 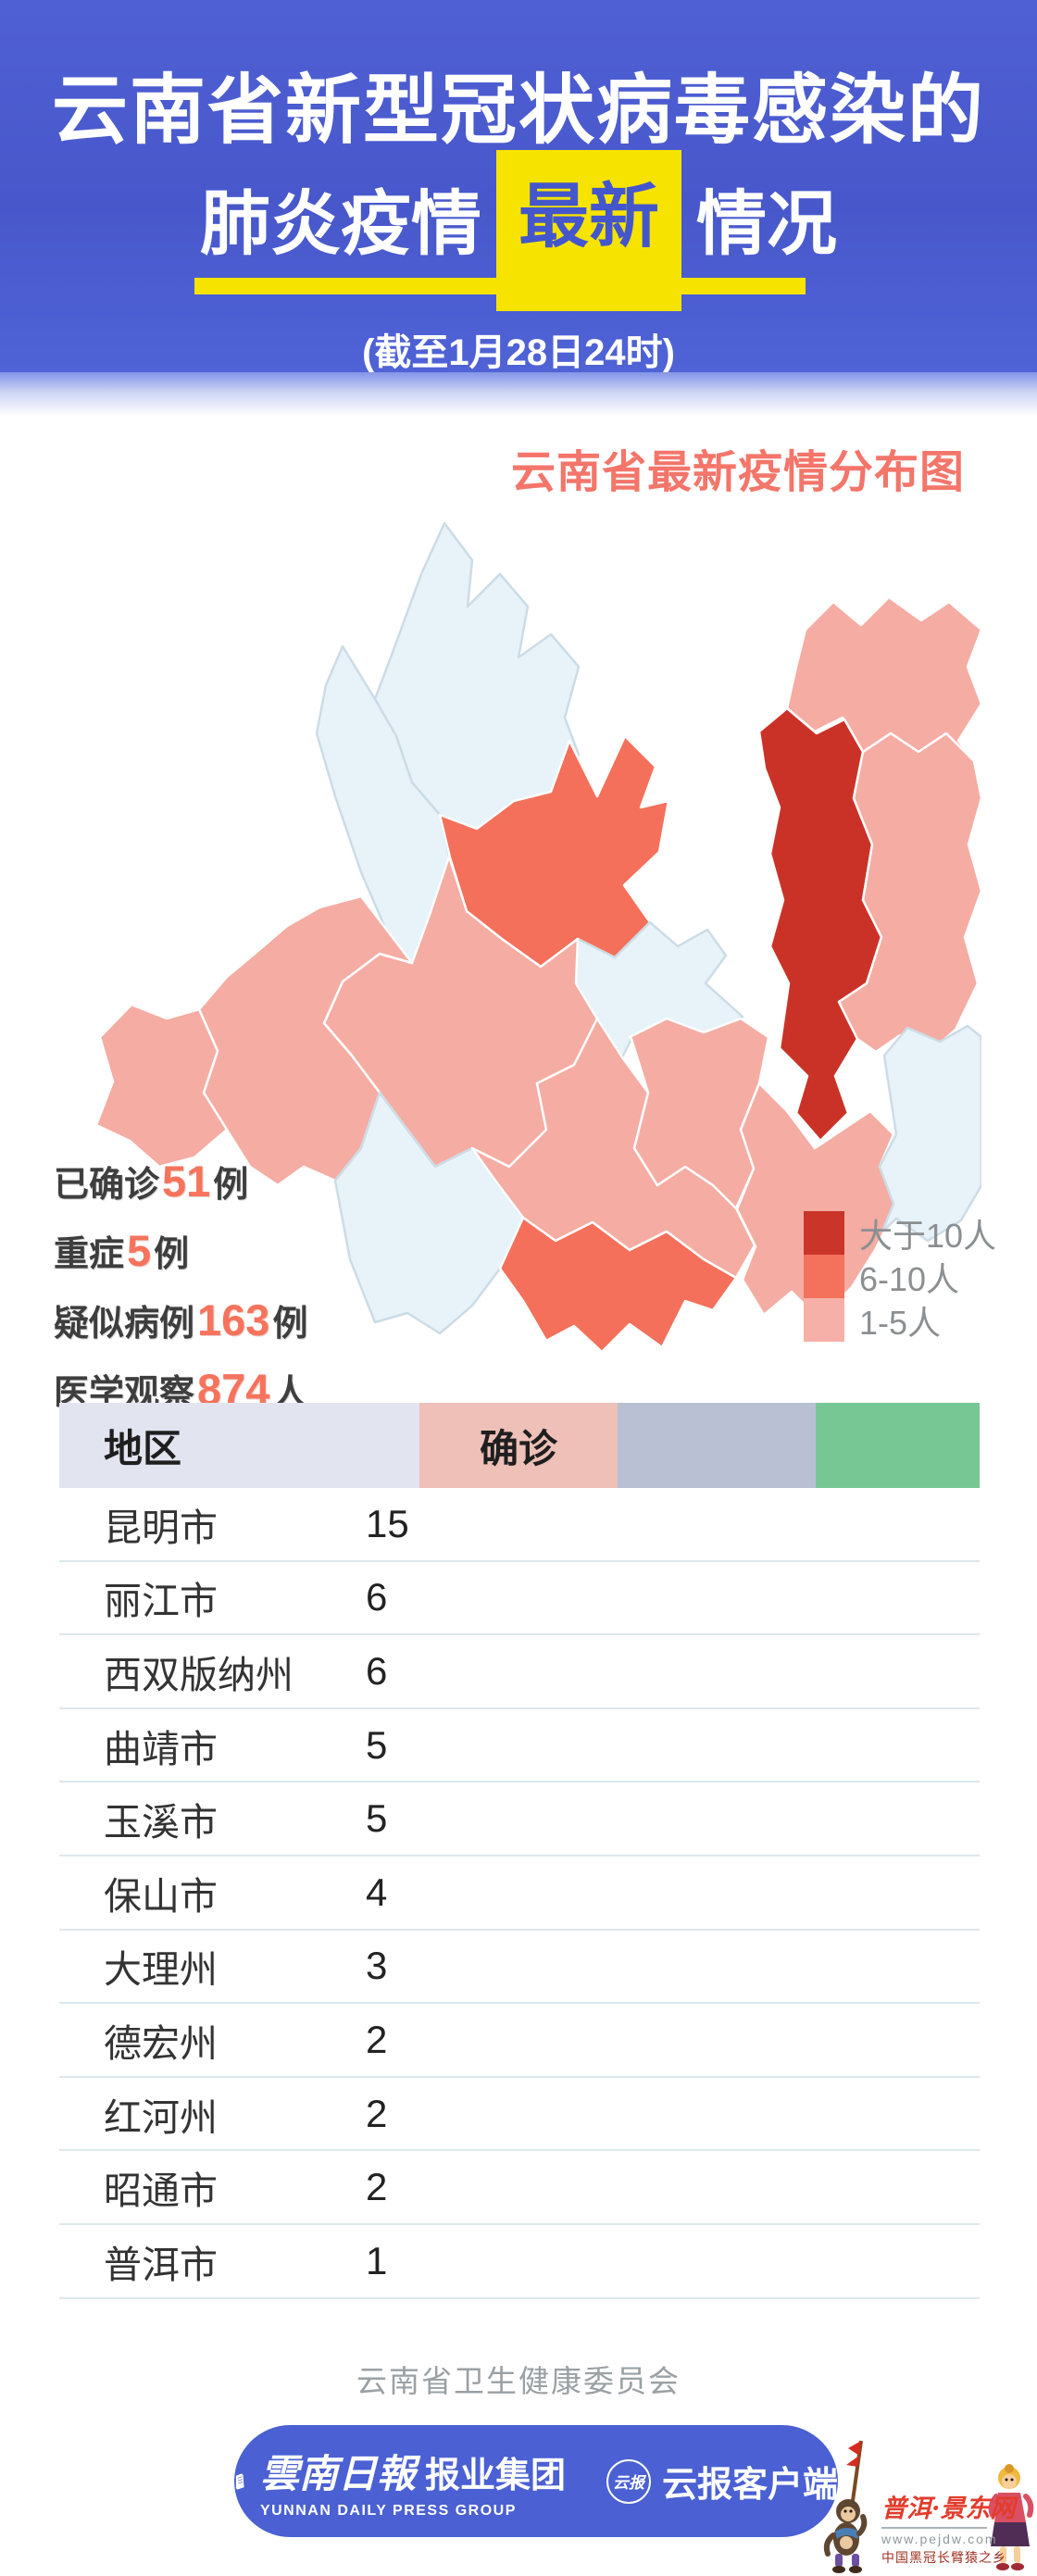 What do you see at coordinates (500, 286) in the screenshot?
I see `title-underline` at bounding box center [500, 286].